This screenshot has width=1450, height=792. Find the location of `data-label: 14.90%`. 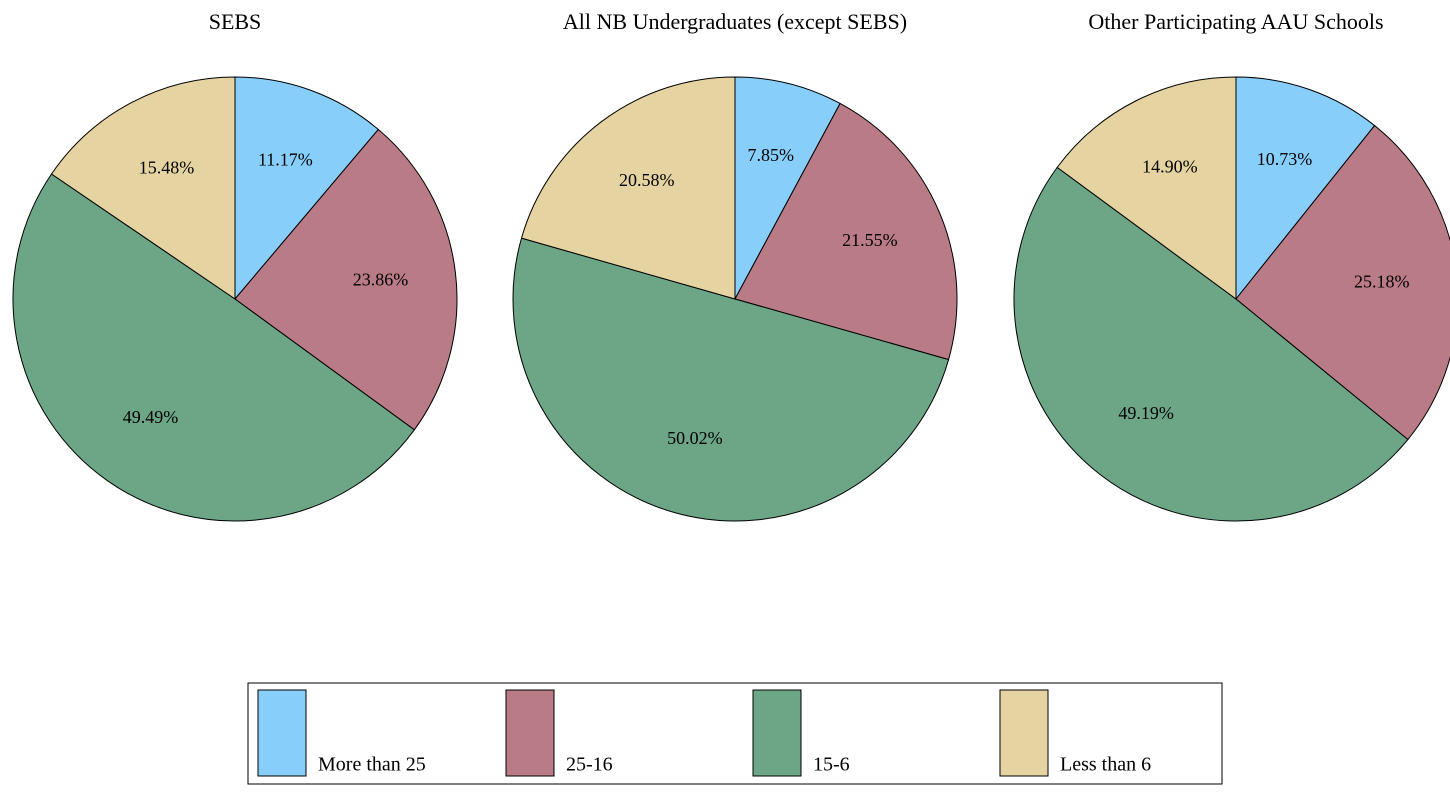

data-label: 14.90% is located at coordinates (1170, 166).